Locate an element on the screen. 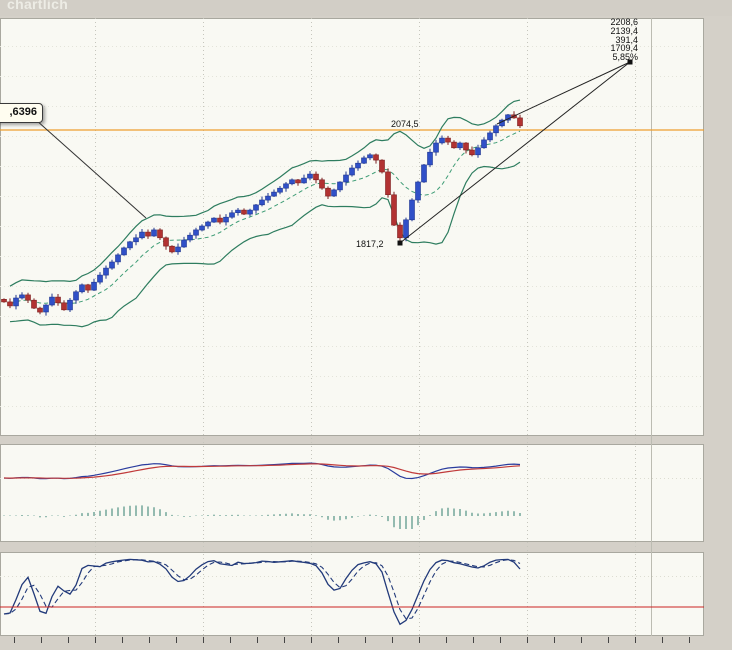 This screenshot has height=650, width=732. price-callout: ,6396 is located at coordinates (21, 113).